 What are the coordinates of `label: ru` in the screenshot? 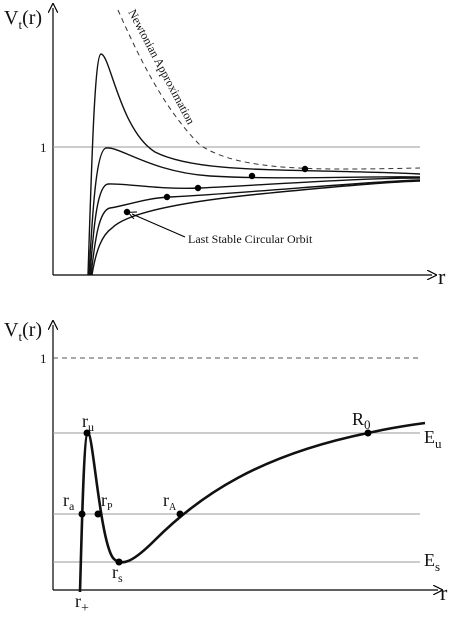 It's located at (88, 422).